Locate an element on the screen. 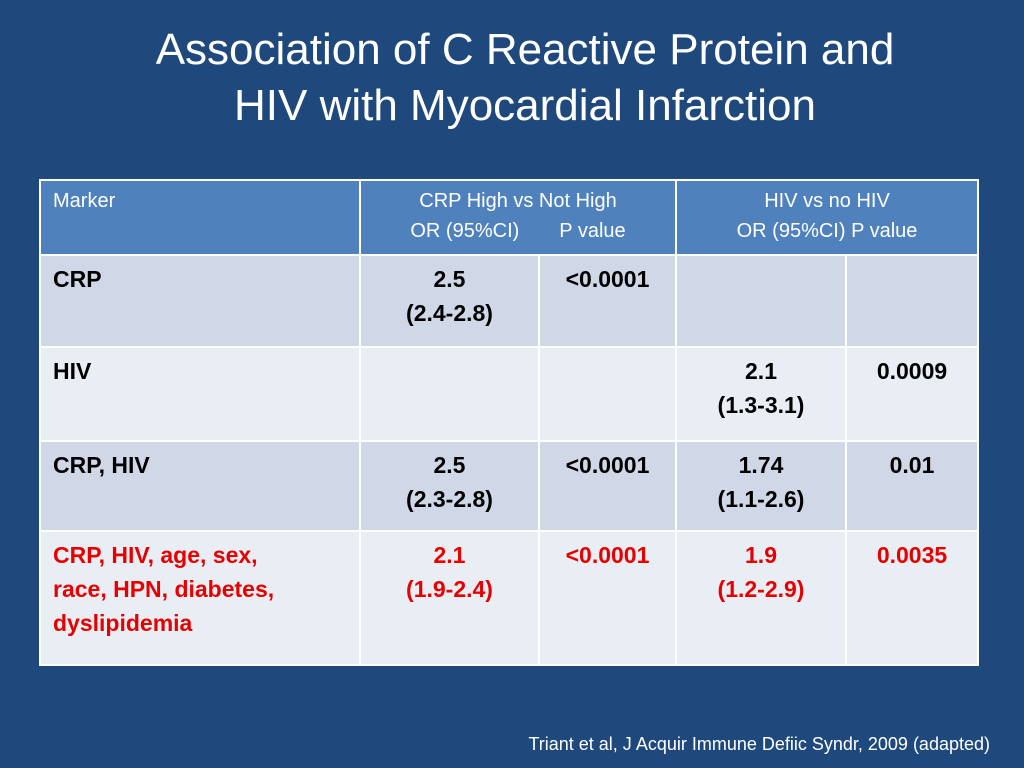 This screenshot has width=1024, height=768. hiv-ci-value: (1.3-3.1) is located at coordinates (761, 405).